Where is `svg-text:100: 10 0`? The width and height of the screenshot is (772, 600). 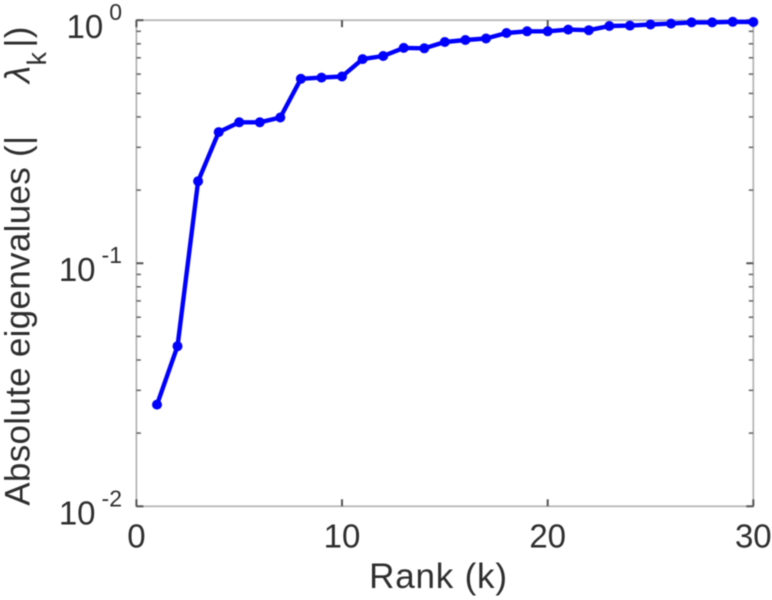 svg-text:100: 10 0 is located at coordinates (94, 22).